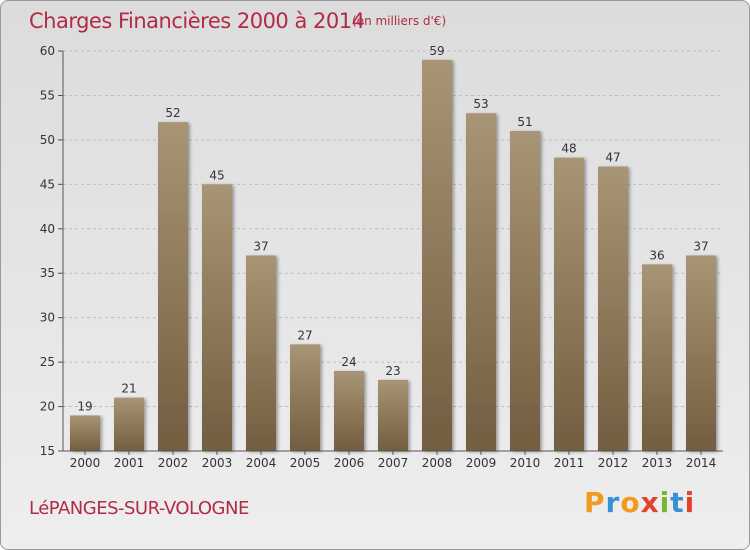 The height and width of the screenshot is (550, 750). What do you see at coordinates (47, 451) in the screenshot?
I see `y-tick-label: 15` at bounding box center [47, 451].